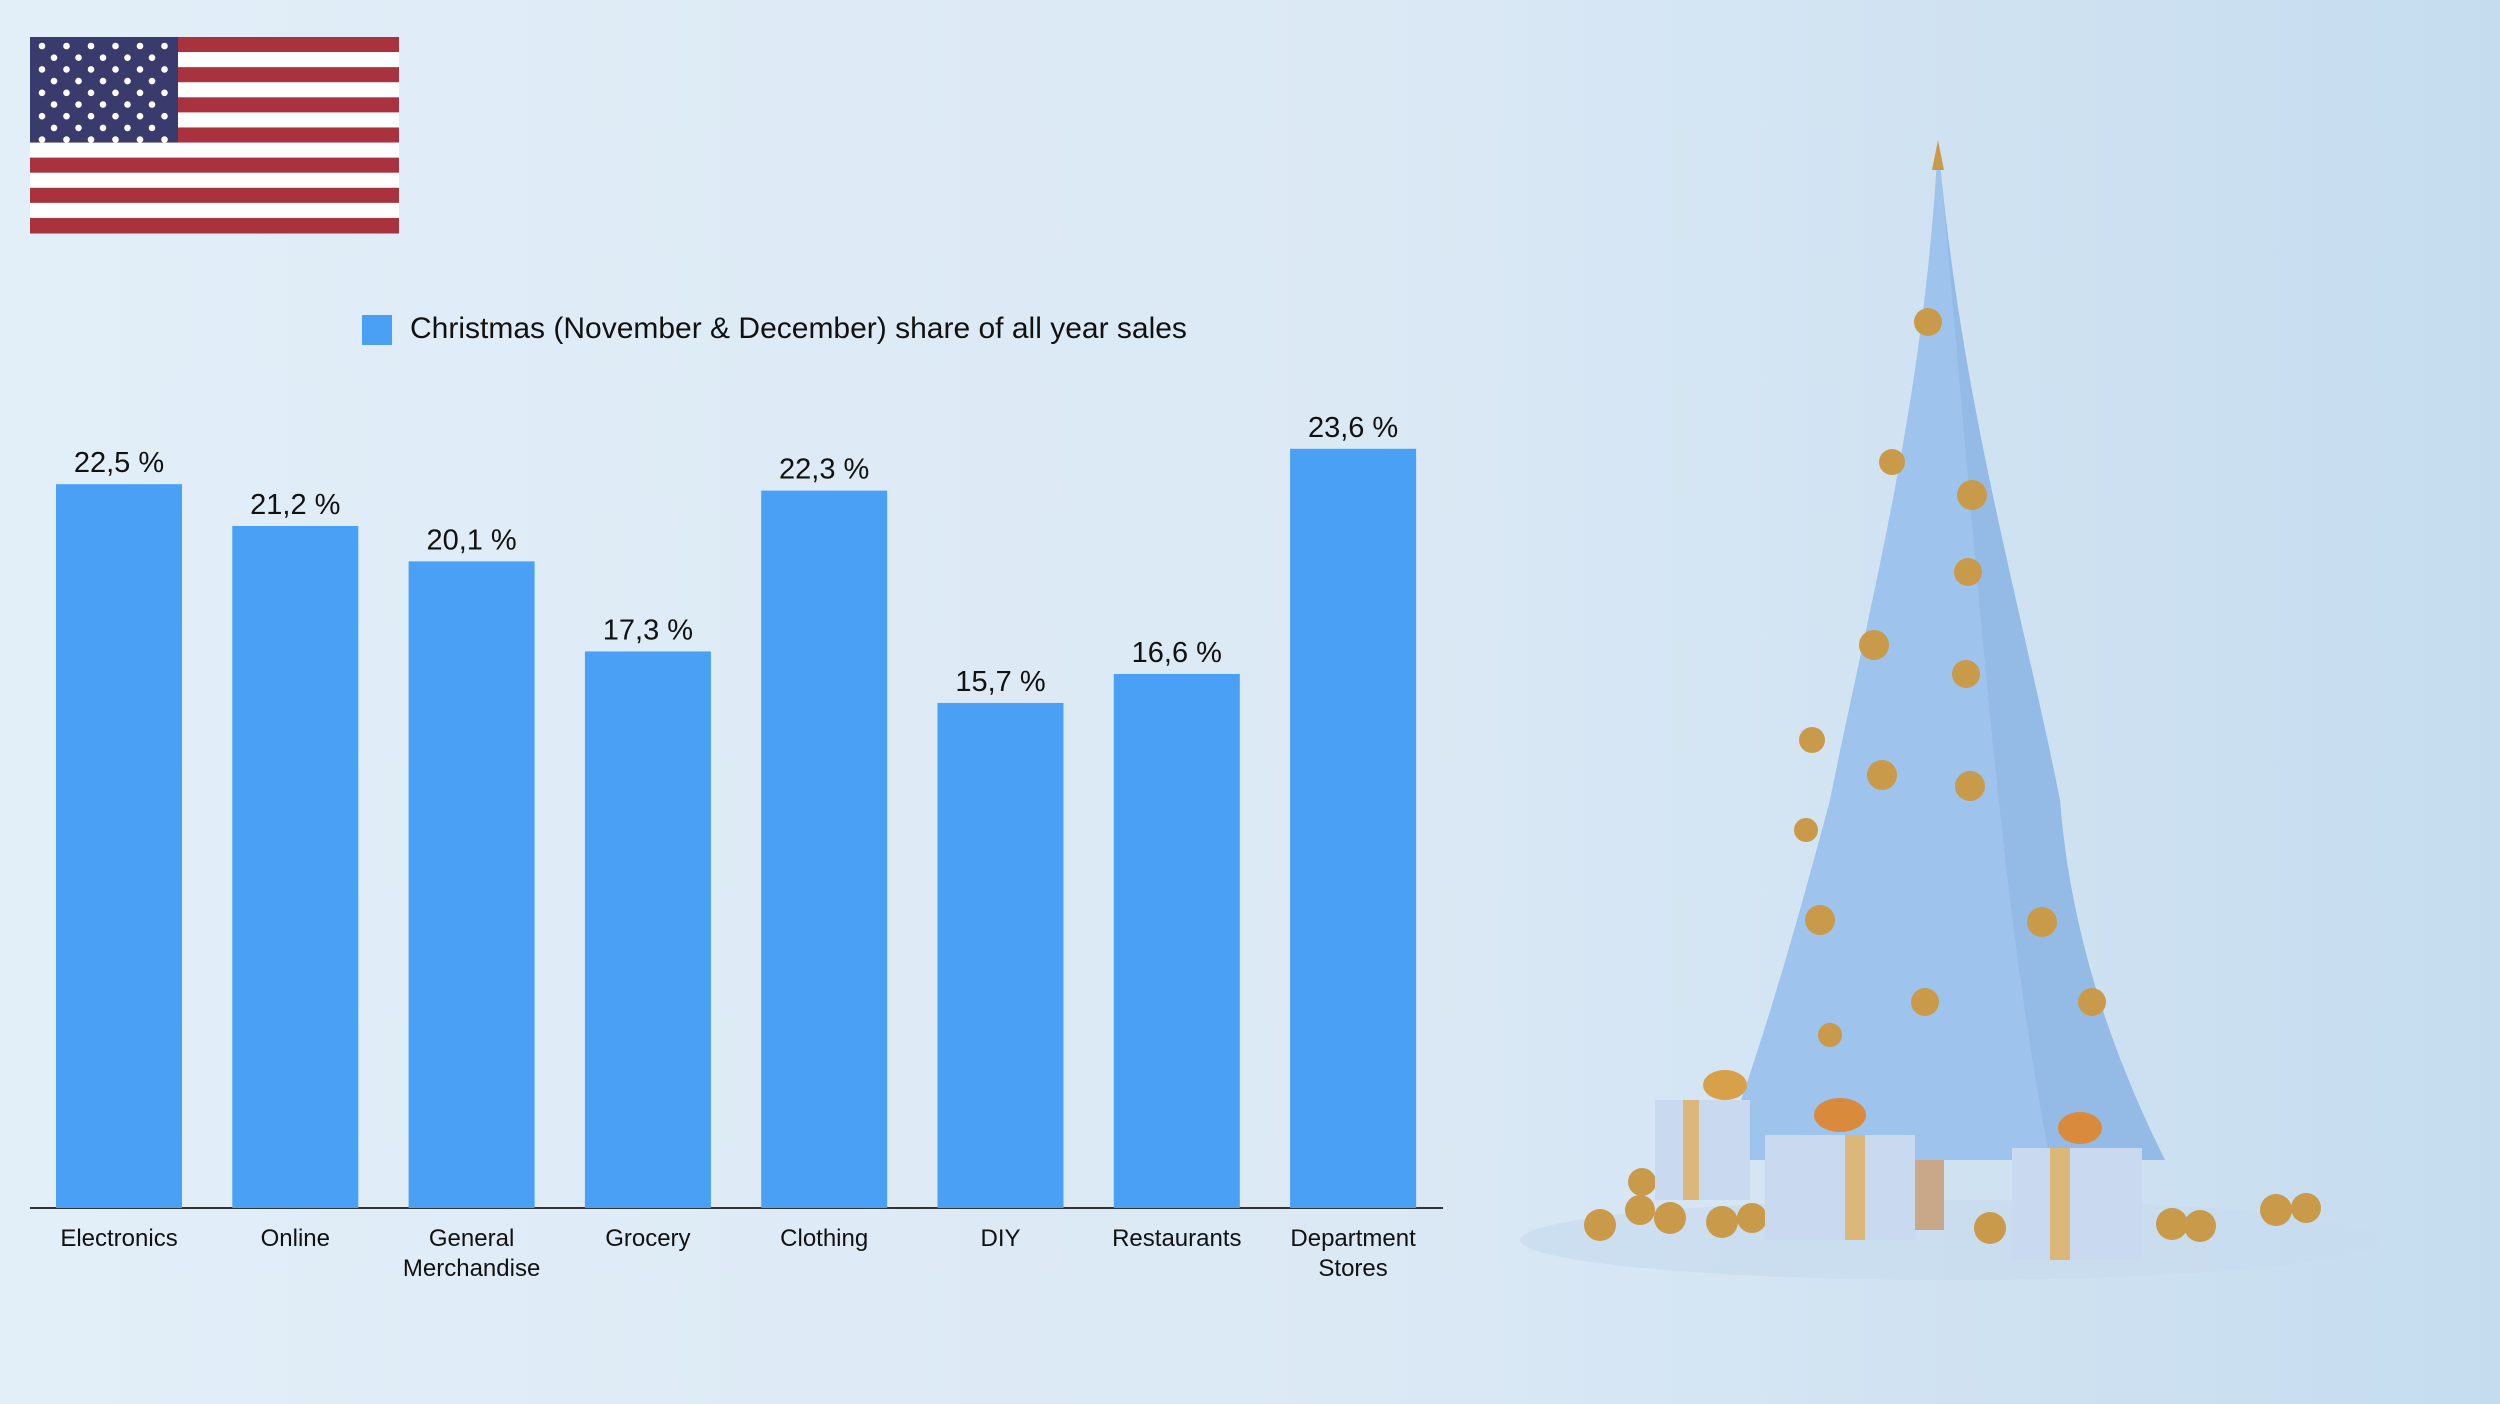 Image resolution: width=2500 pixels, height=1404 pixels. Describe the element at coordinates (295, 505) in the screenshot. I see `value-label: 21,2 %` at that location.